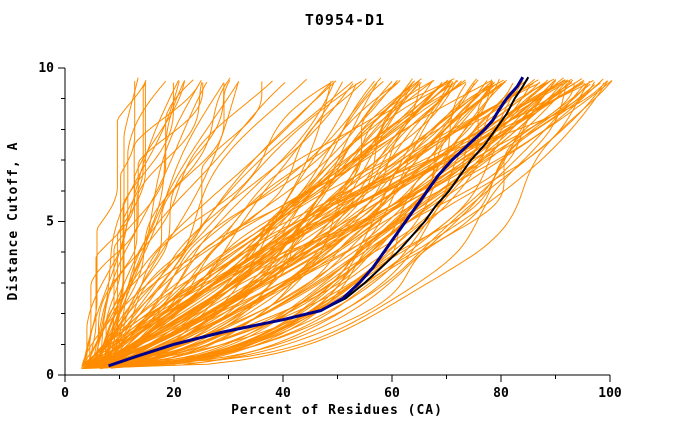 This screenshot has height=440, width=680. Describe the element at coordinates (337, 410) in the screenshot. I see `x-axis-label: Percent of Residues (CA)` at that location.